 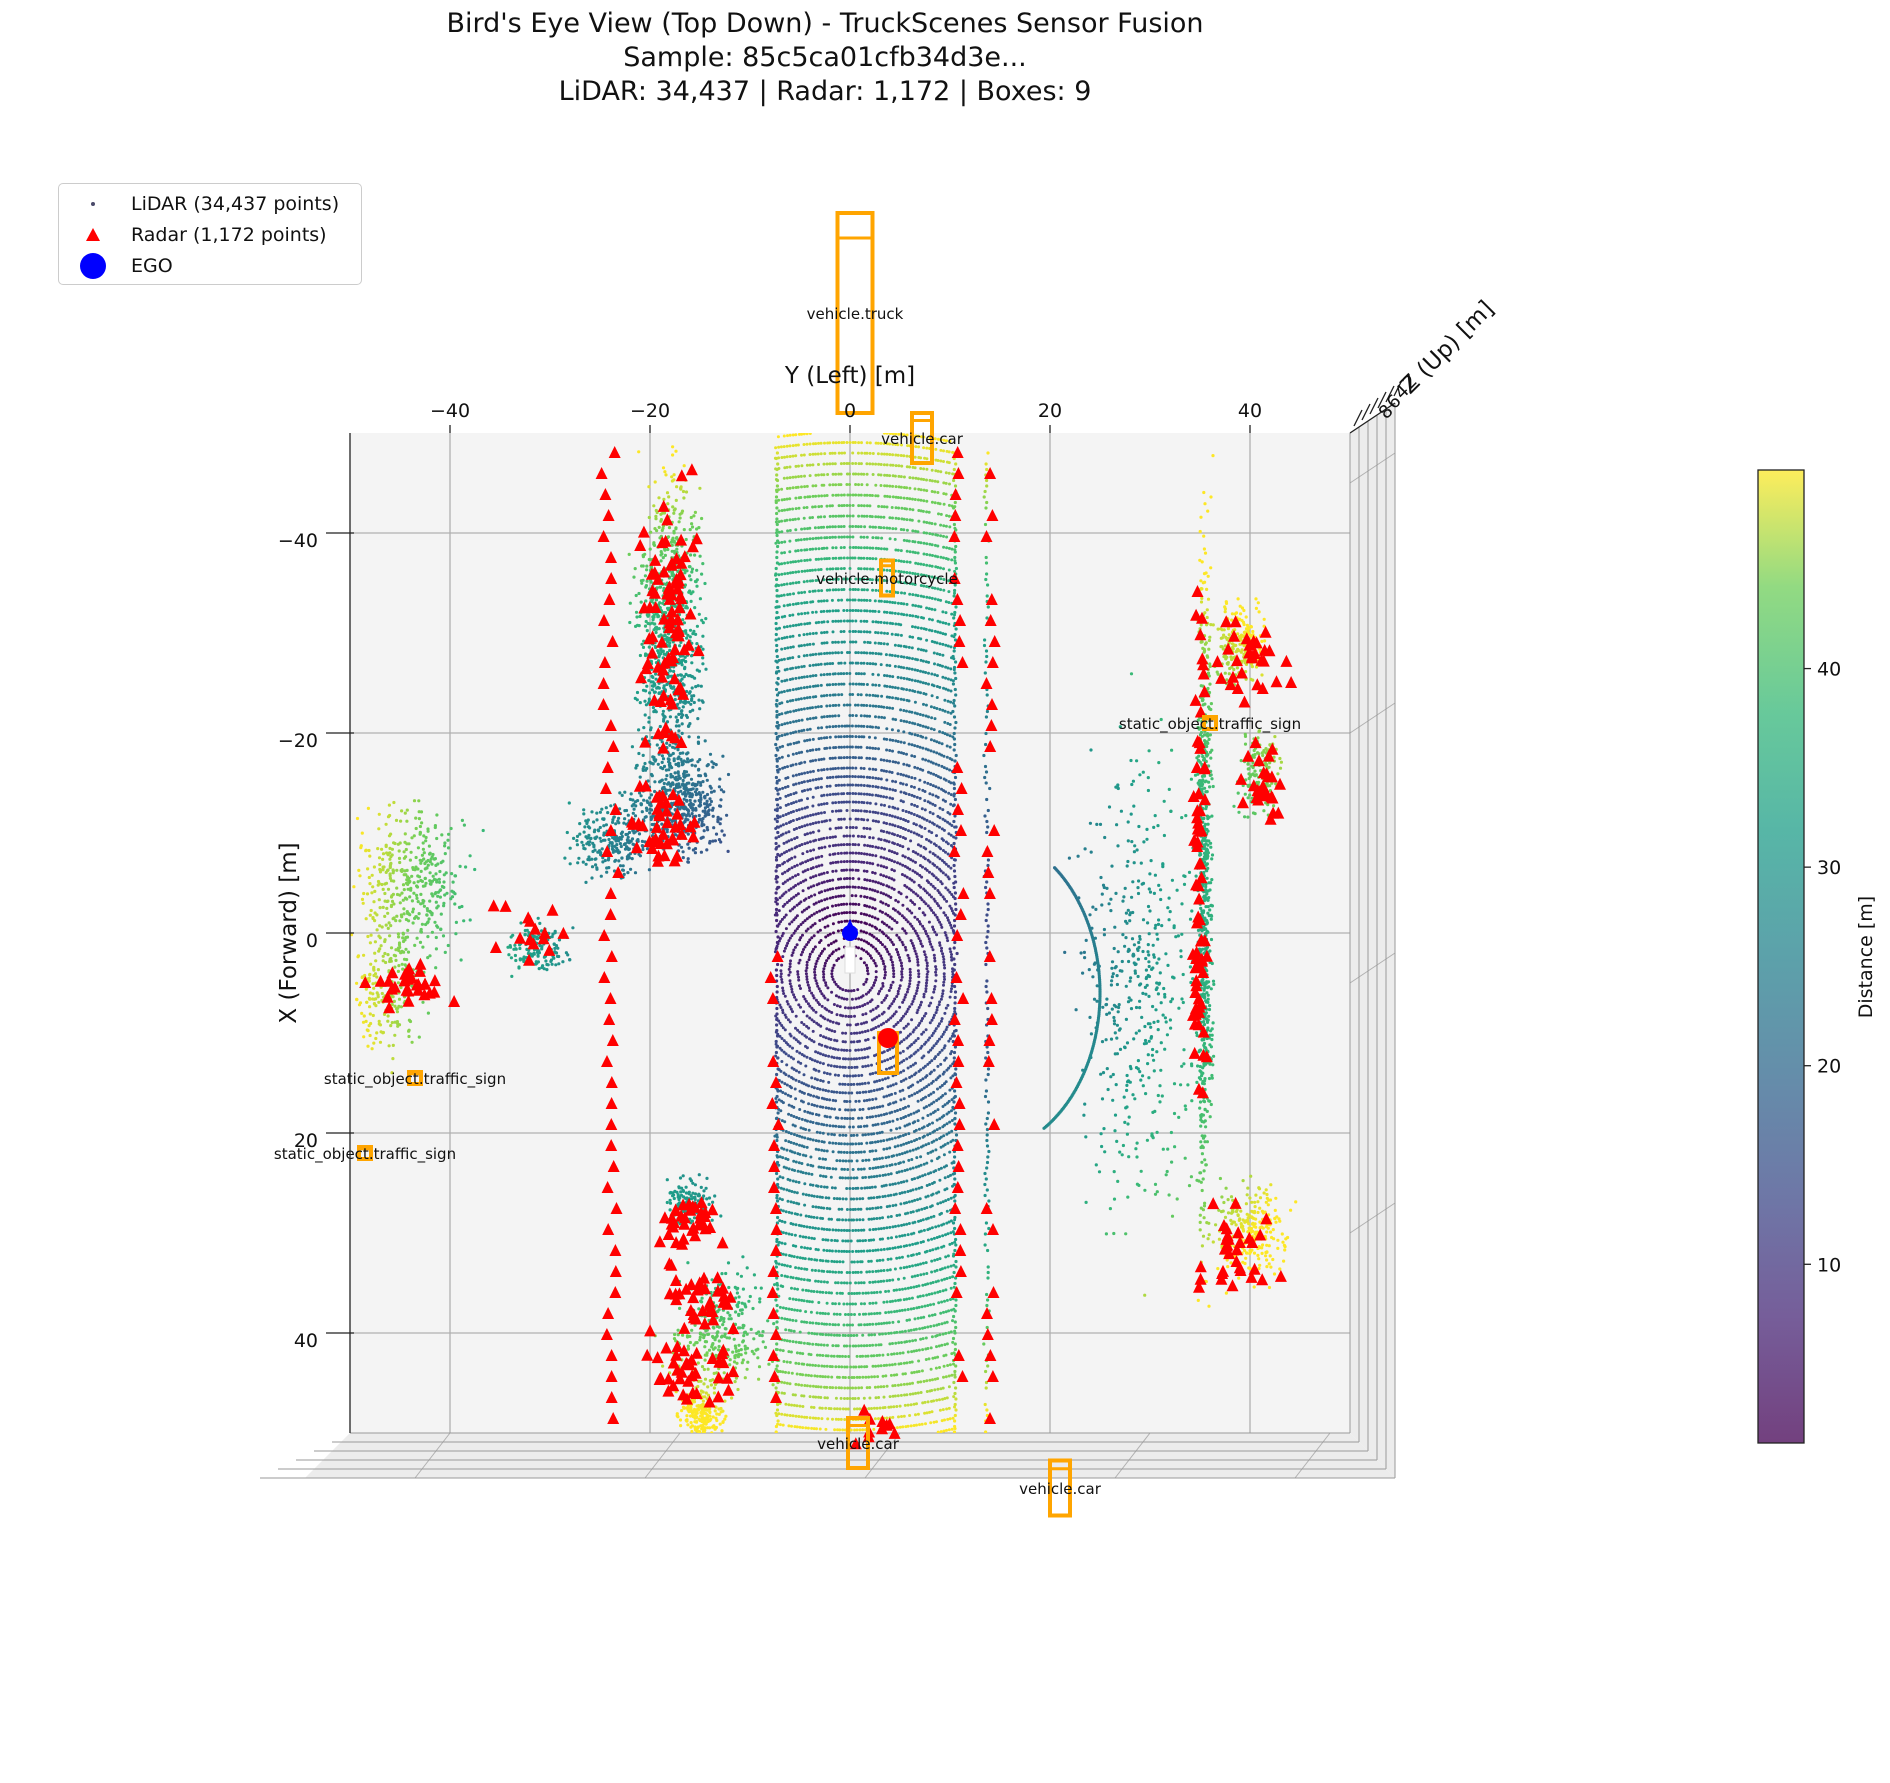 What do you see at coordinates (849, 376) in the screenshot?
I see `y-left-axis-title: Y (Left) [m]` at bounding box center [849, 376].